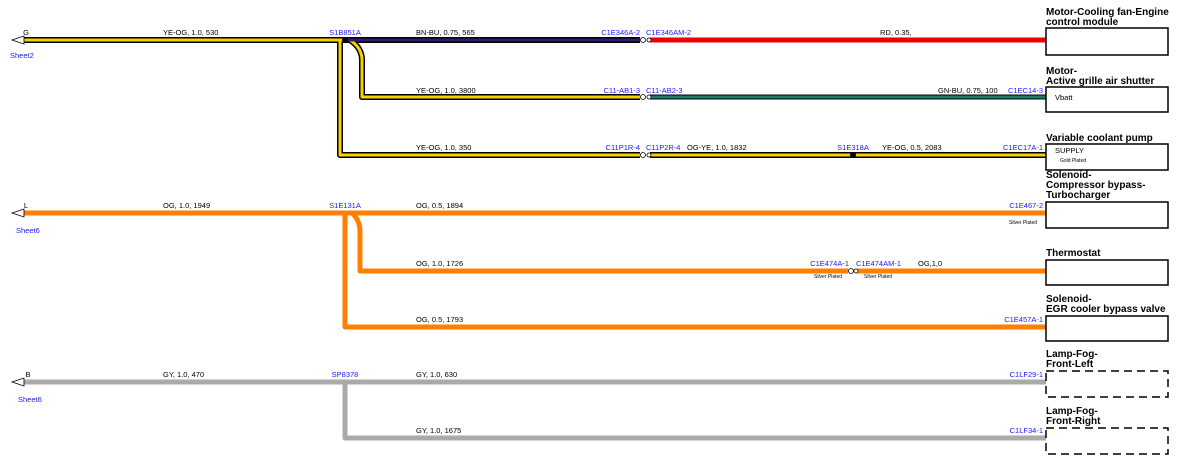 This screenshot has width=1179, height=464. I want to click on module-name: control module, so click(1082, 22).